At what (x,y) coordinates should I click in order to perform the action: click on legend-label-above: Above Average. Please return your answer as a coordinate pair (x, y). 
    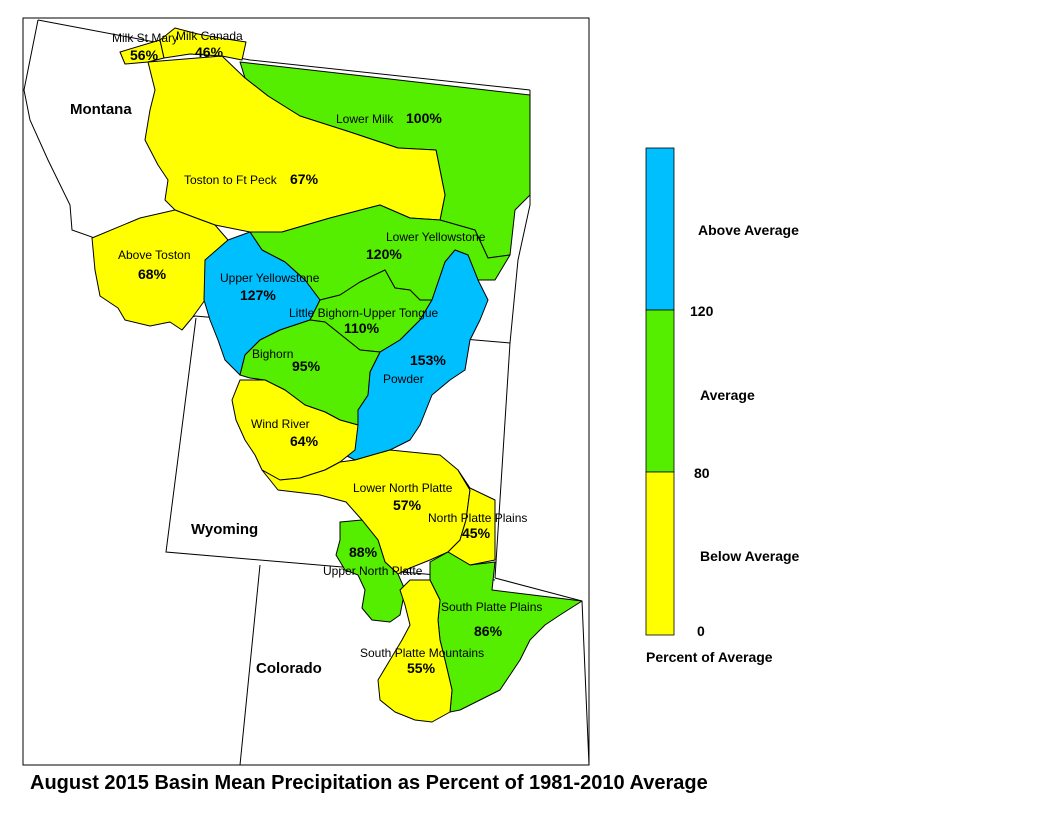
    Looking at the image, I should click on (748, 230).